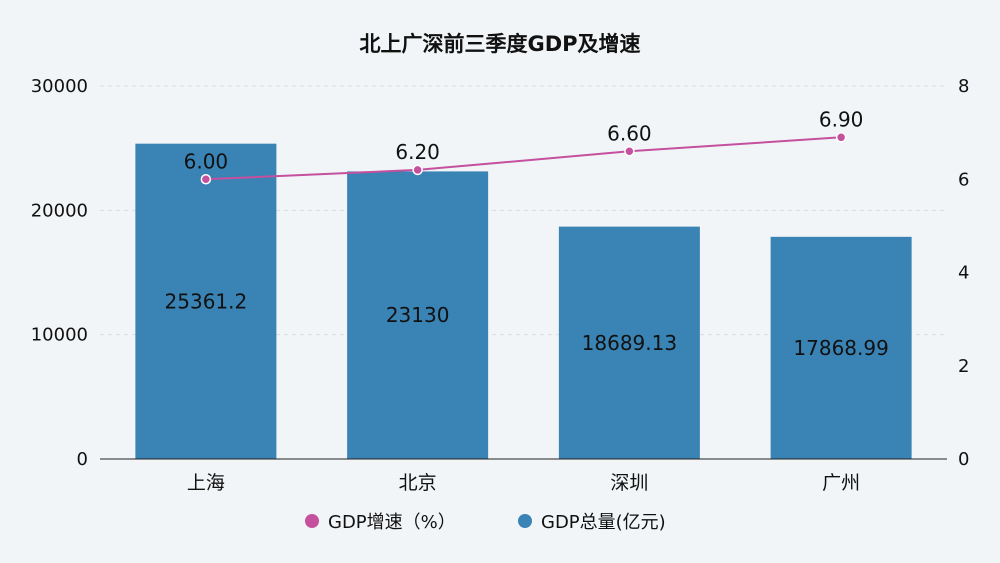  I want to click on y-left-tick-label: 30000, so click(59, 86).